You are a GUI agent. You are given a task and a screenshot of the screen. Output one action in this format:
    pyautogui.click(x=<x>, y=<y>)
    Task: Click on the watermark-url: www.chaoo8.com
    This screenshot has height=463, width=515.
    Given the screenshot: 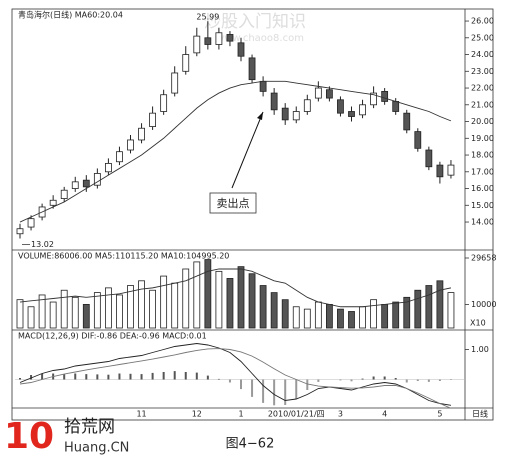 What is the action you would take?
    pyautogui.click(x=260, y=38)
    